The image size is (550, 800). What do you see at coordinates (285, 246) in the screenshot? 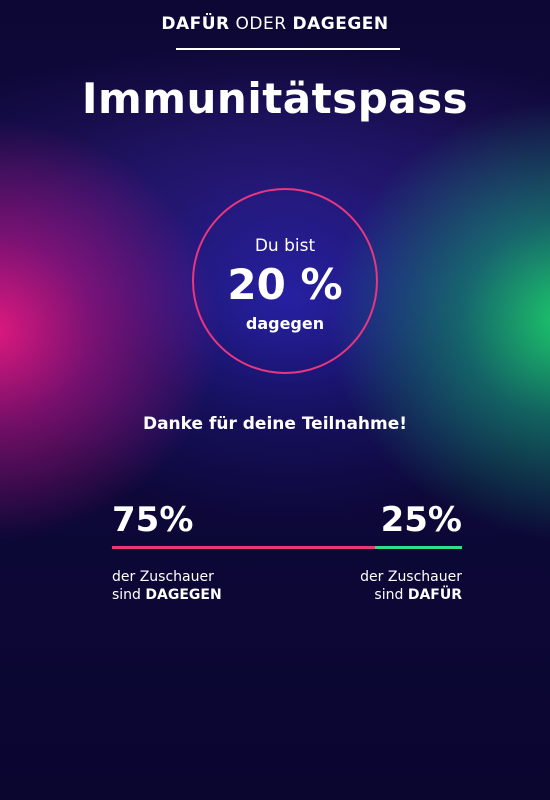
I see `result-prefix: Du bist` at bounding box center [285, 246].